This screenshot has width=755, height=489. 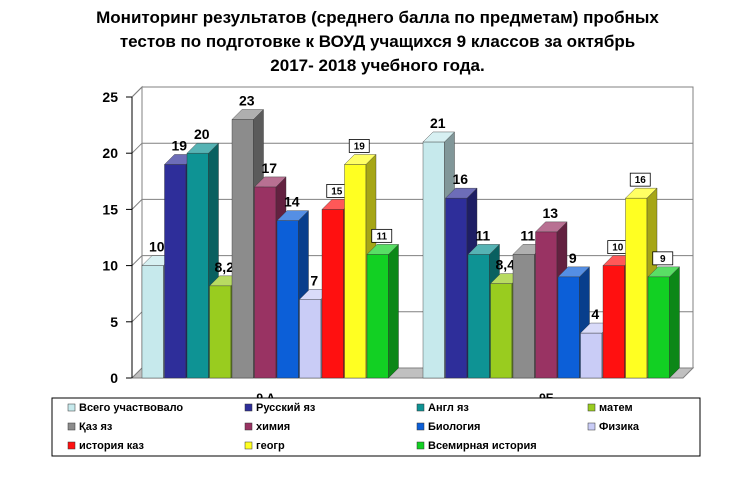 What do you see at coordinates (110, 97) in the screenshot?
I see `y-tick-label: 25` at bounding box center [110, 97].